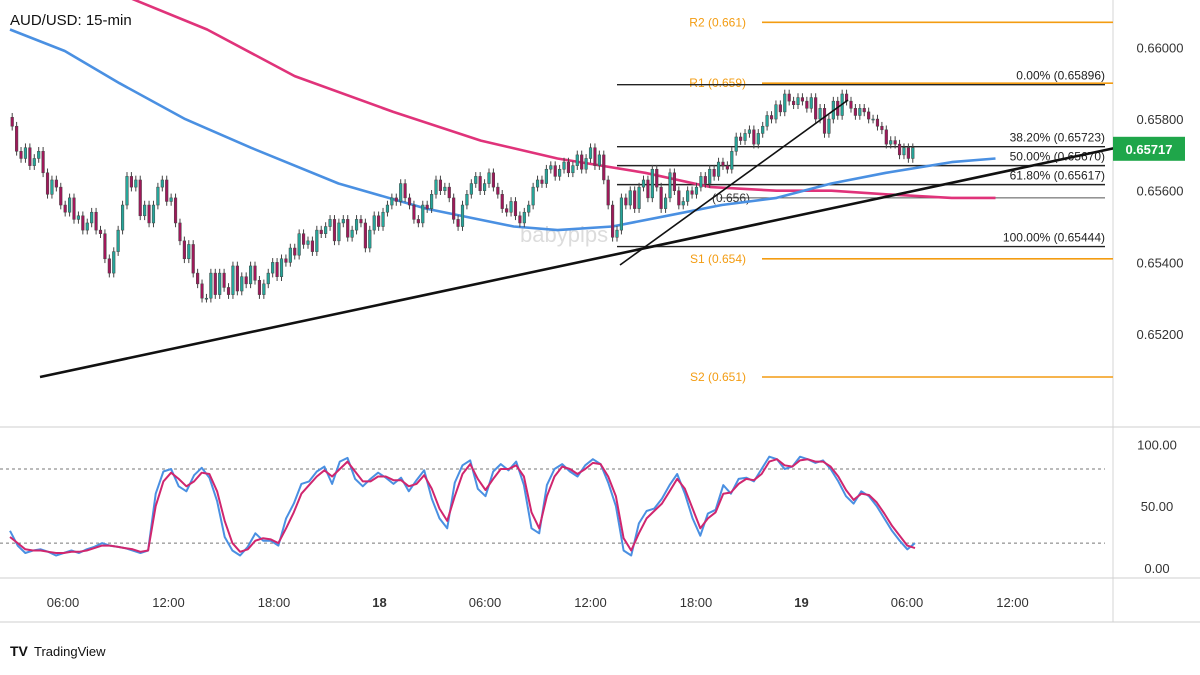 Image resolution: width=1200 pixels, height=675 pixels. What do you see at coordinates (718, 377) in the screenshot?
I see `pivot-label-3: S2 (0.651)` at bounding box center [718, 377].